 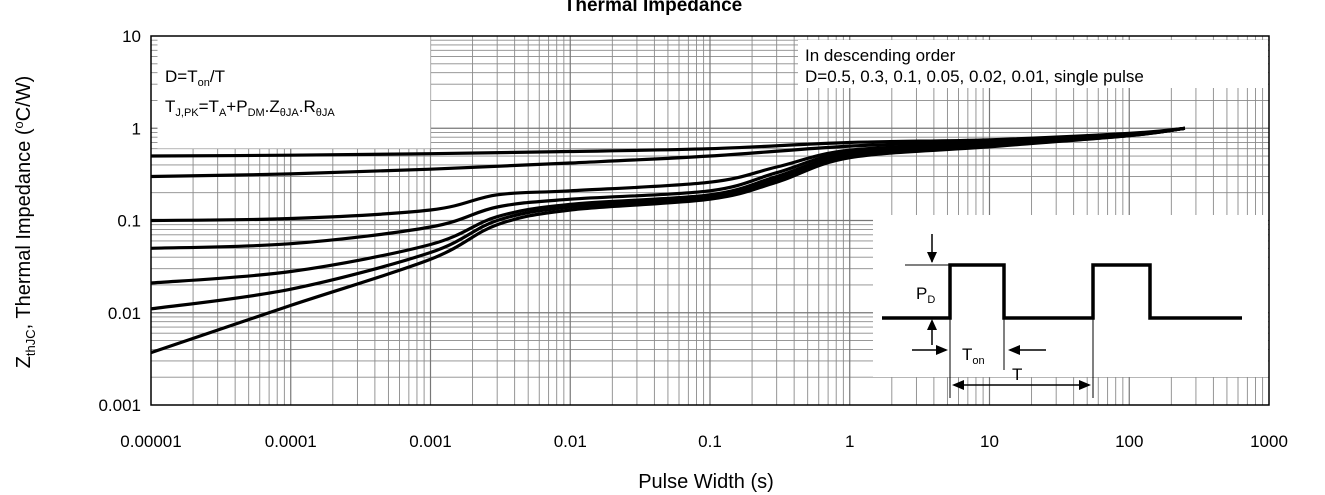 I want to click on x-tick-label: 100, so click(x=1129, y=441).